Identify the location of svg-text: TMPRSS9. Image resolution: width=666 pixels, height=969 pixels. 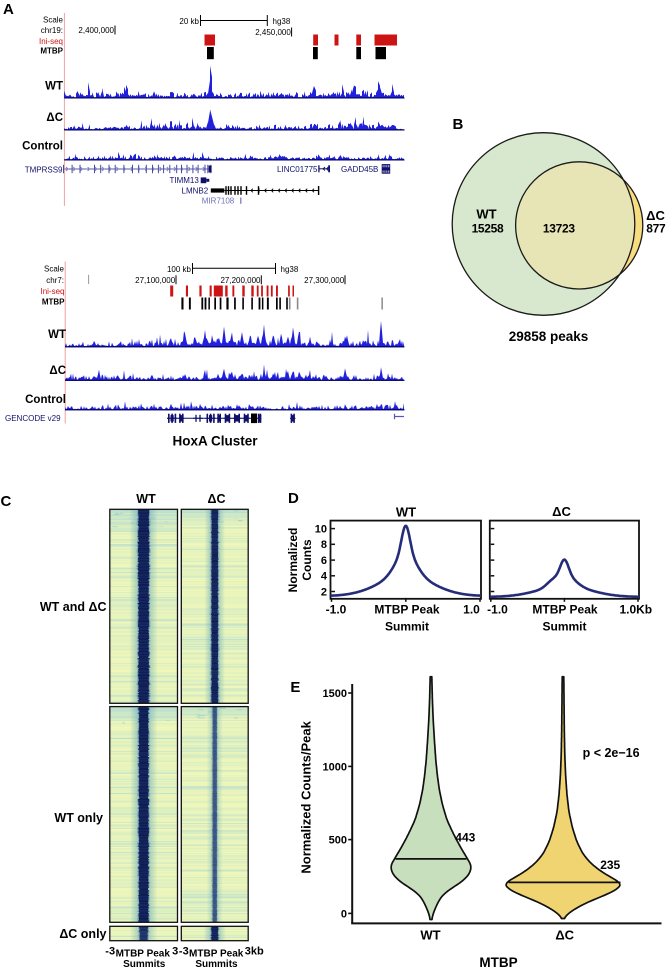
(44, 169).